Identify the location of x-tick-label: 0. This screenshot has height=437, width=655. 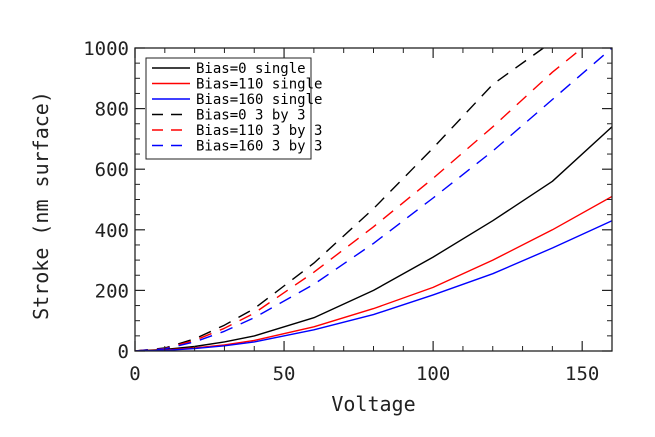
(134, 374).